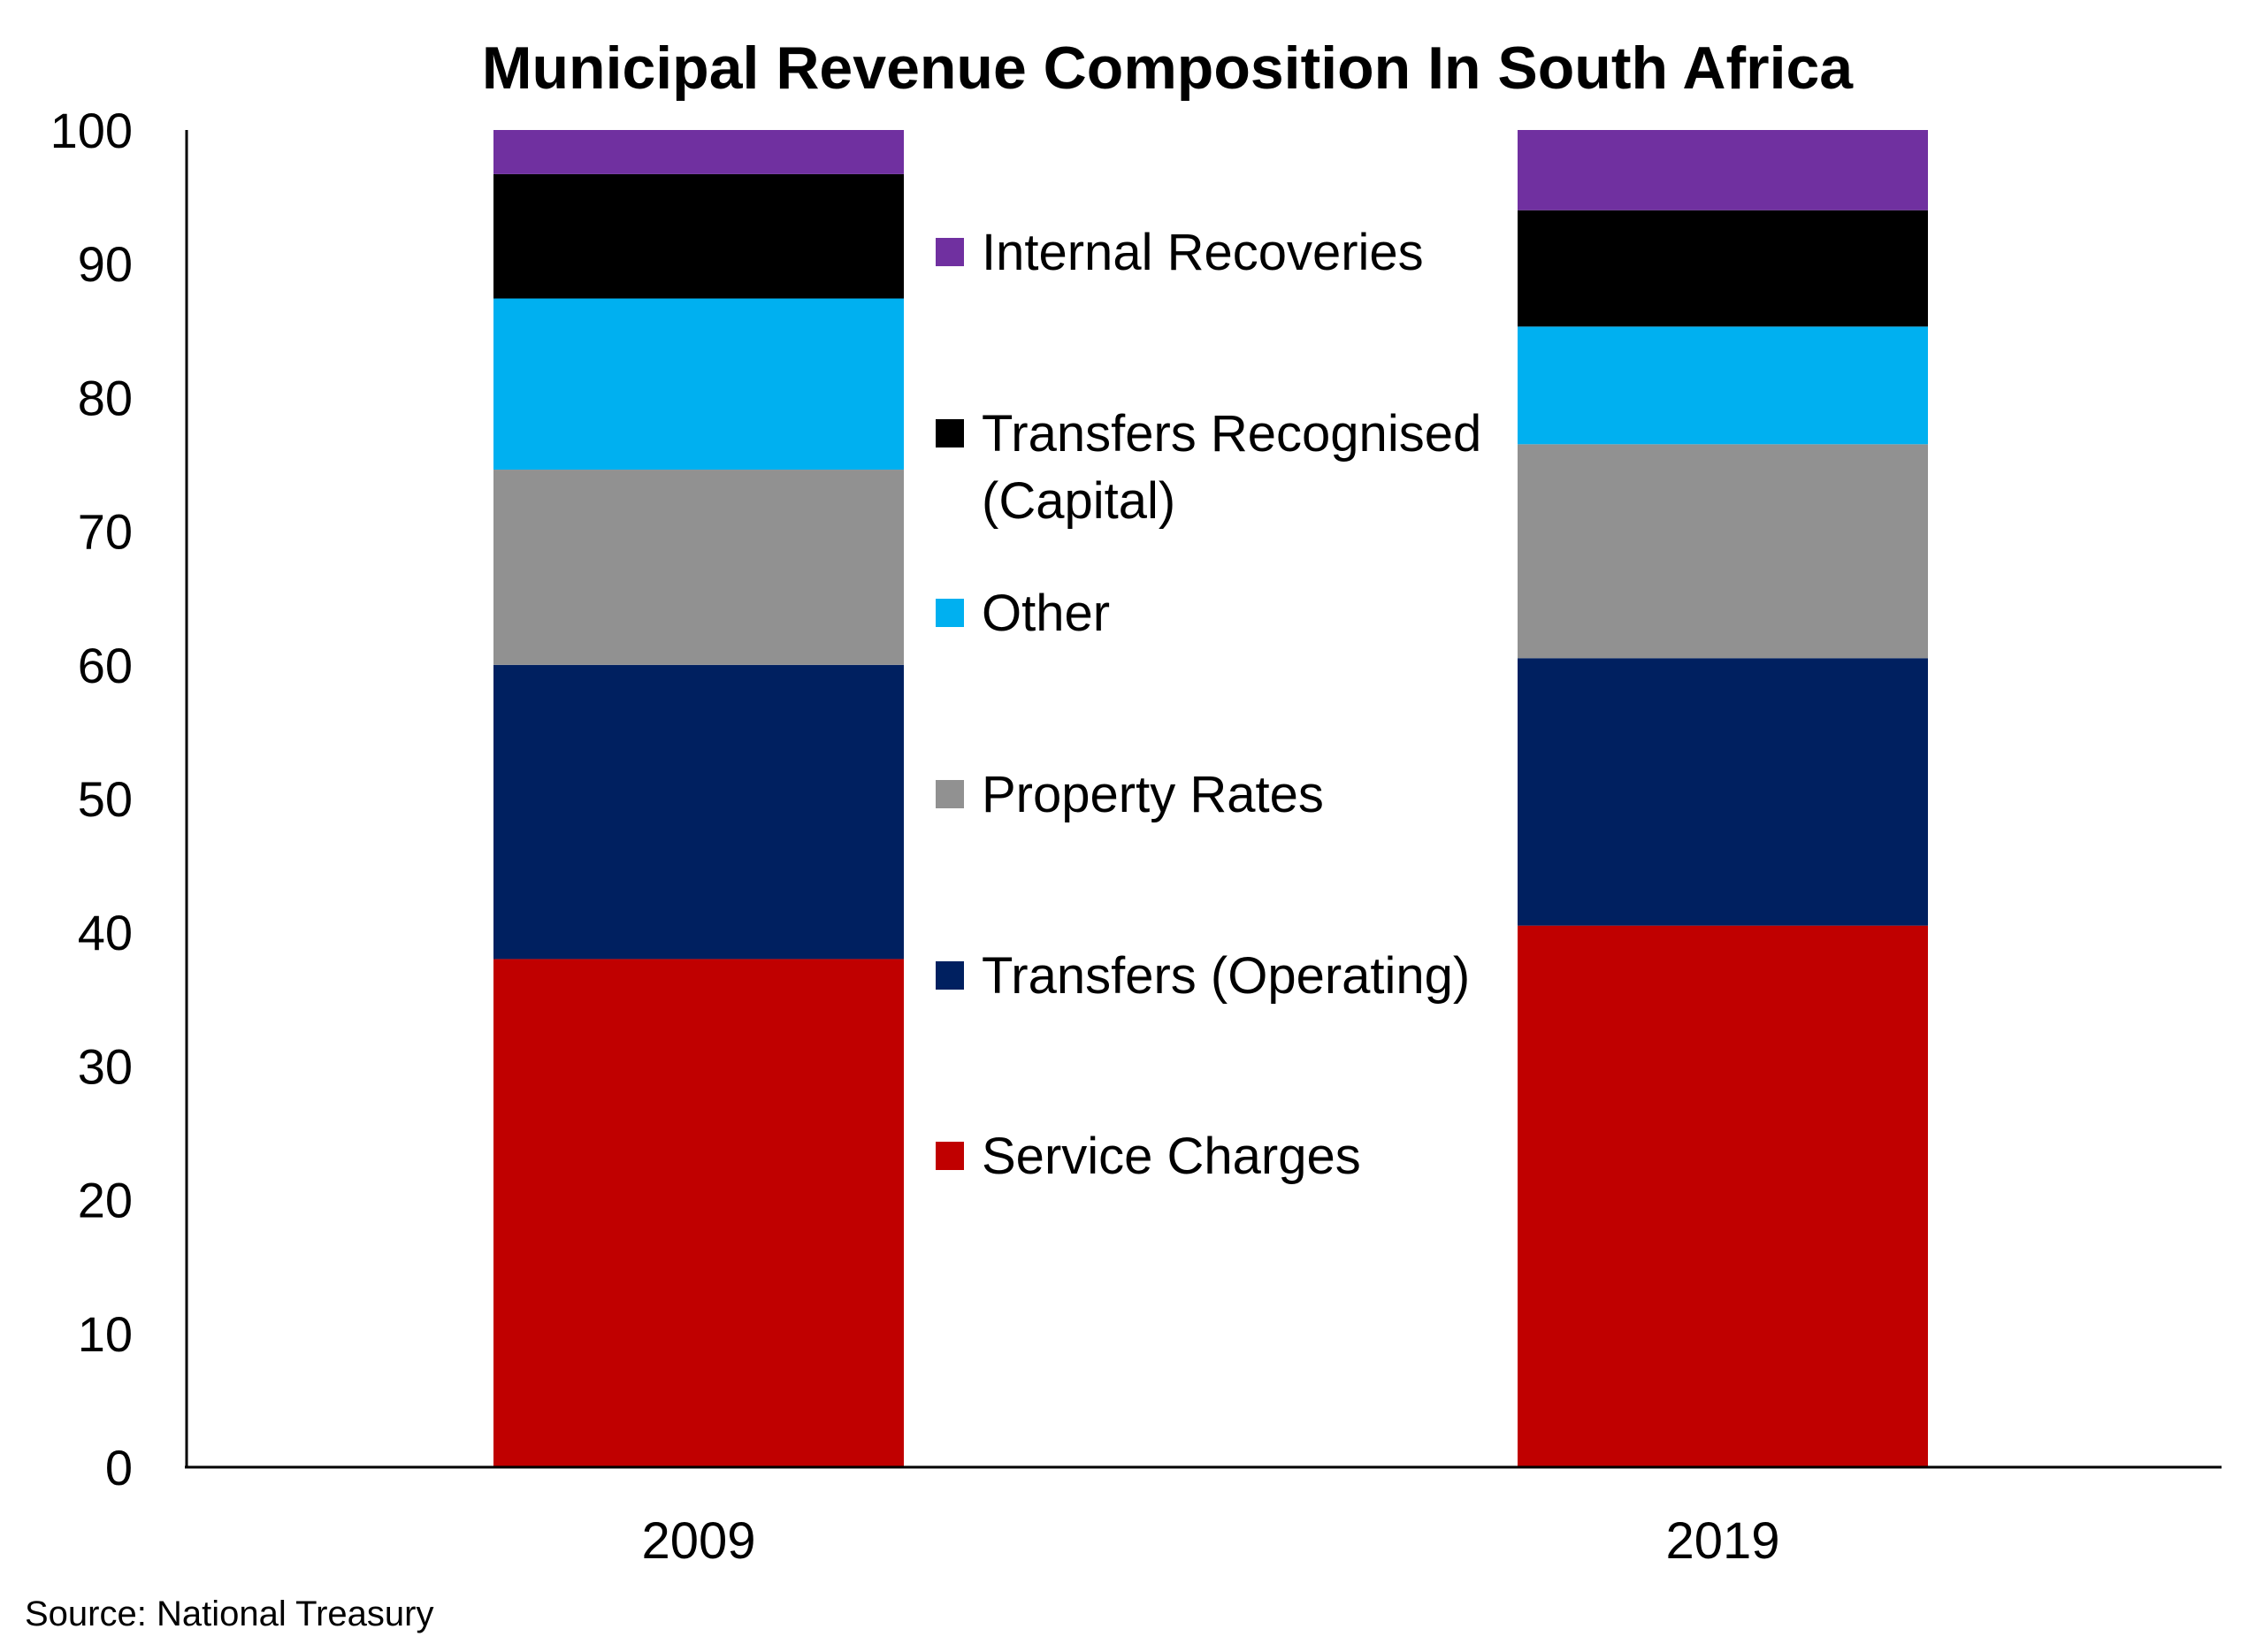 The height and width of the screenshot is (1652, 2264). What do you see at coordinates (1078, 501) in the screenshot?
I see `legend-label: (Capital)` at bounding box center [1078, 501].